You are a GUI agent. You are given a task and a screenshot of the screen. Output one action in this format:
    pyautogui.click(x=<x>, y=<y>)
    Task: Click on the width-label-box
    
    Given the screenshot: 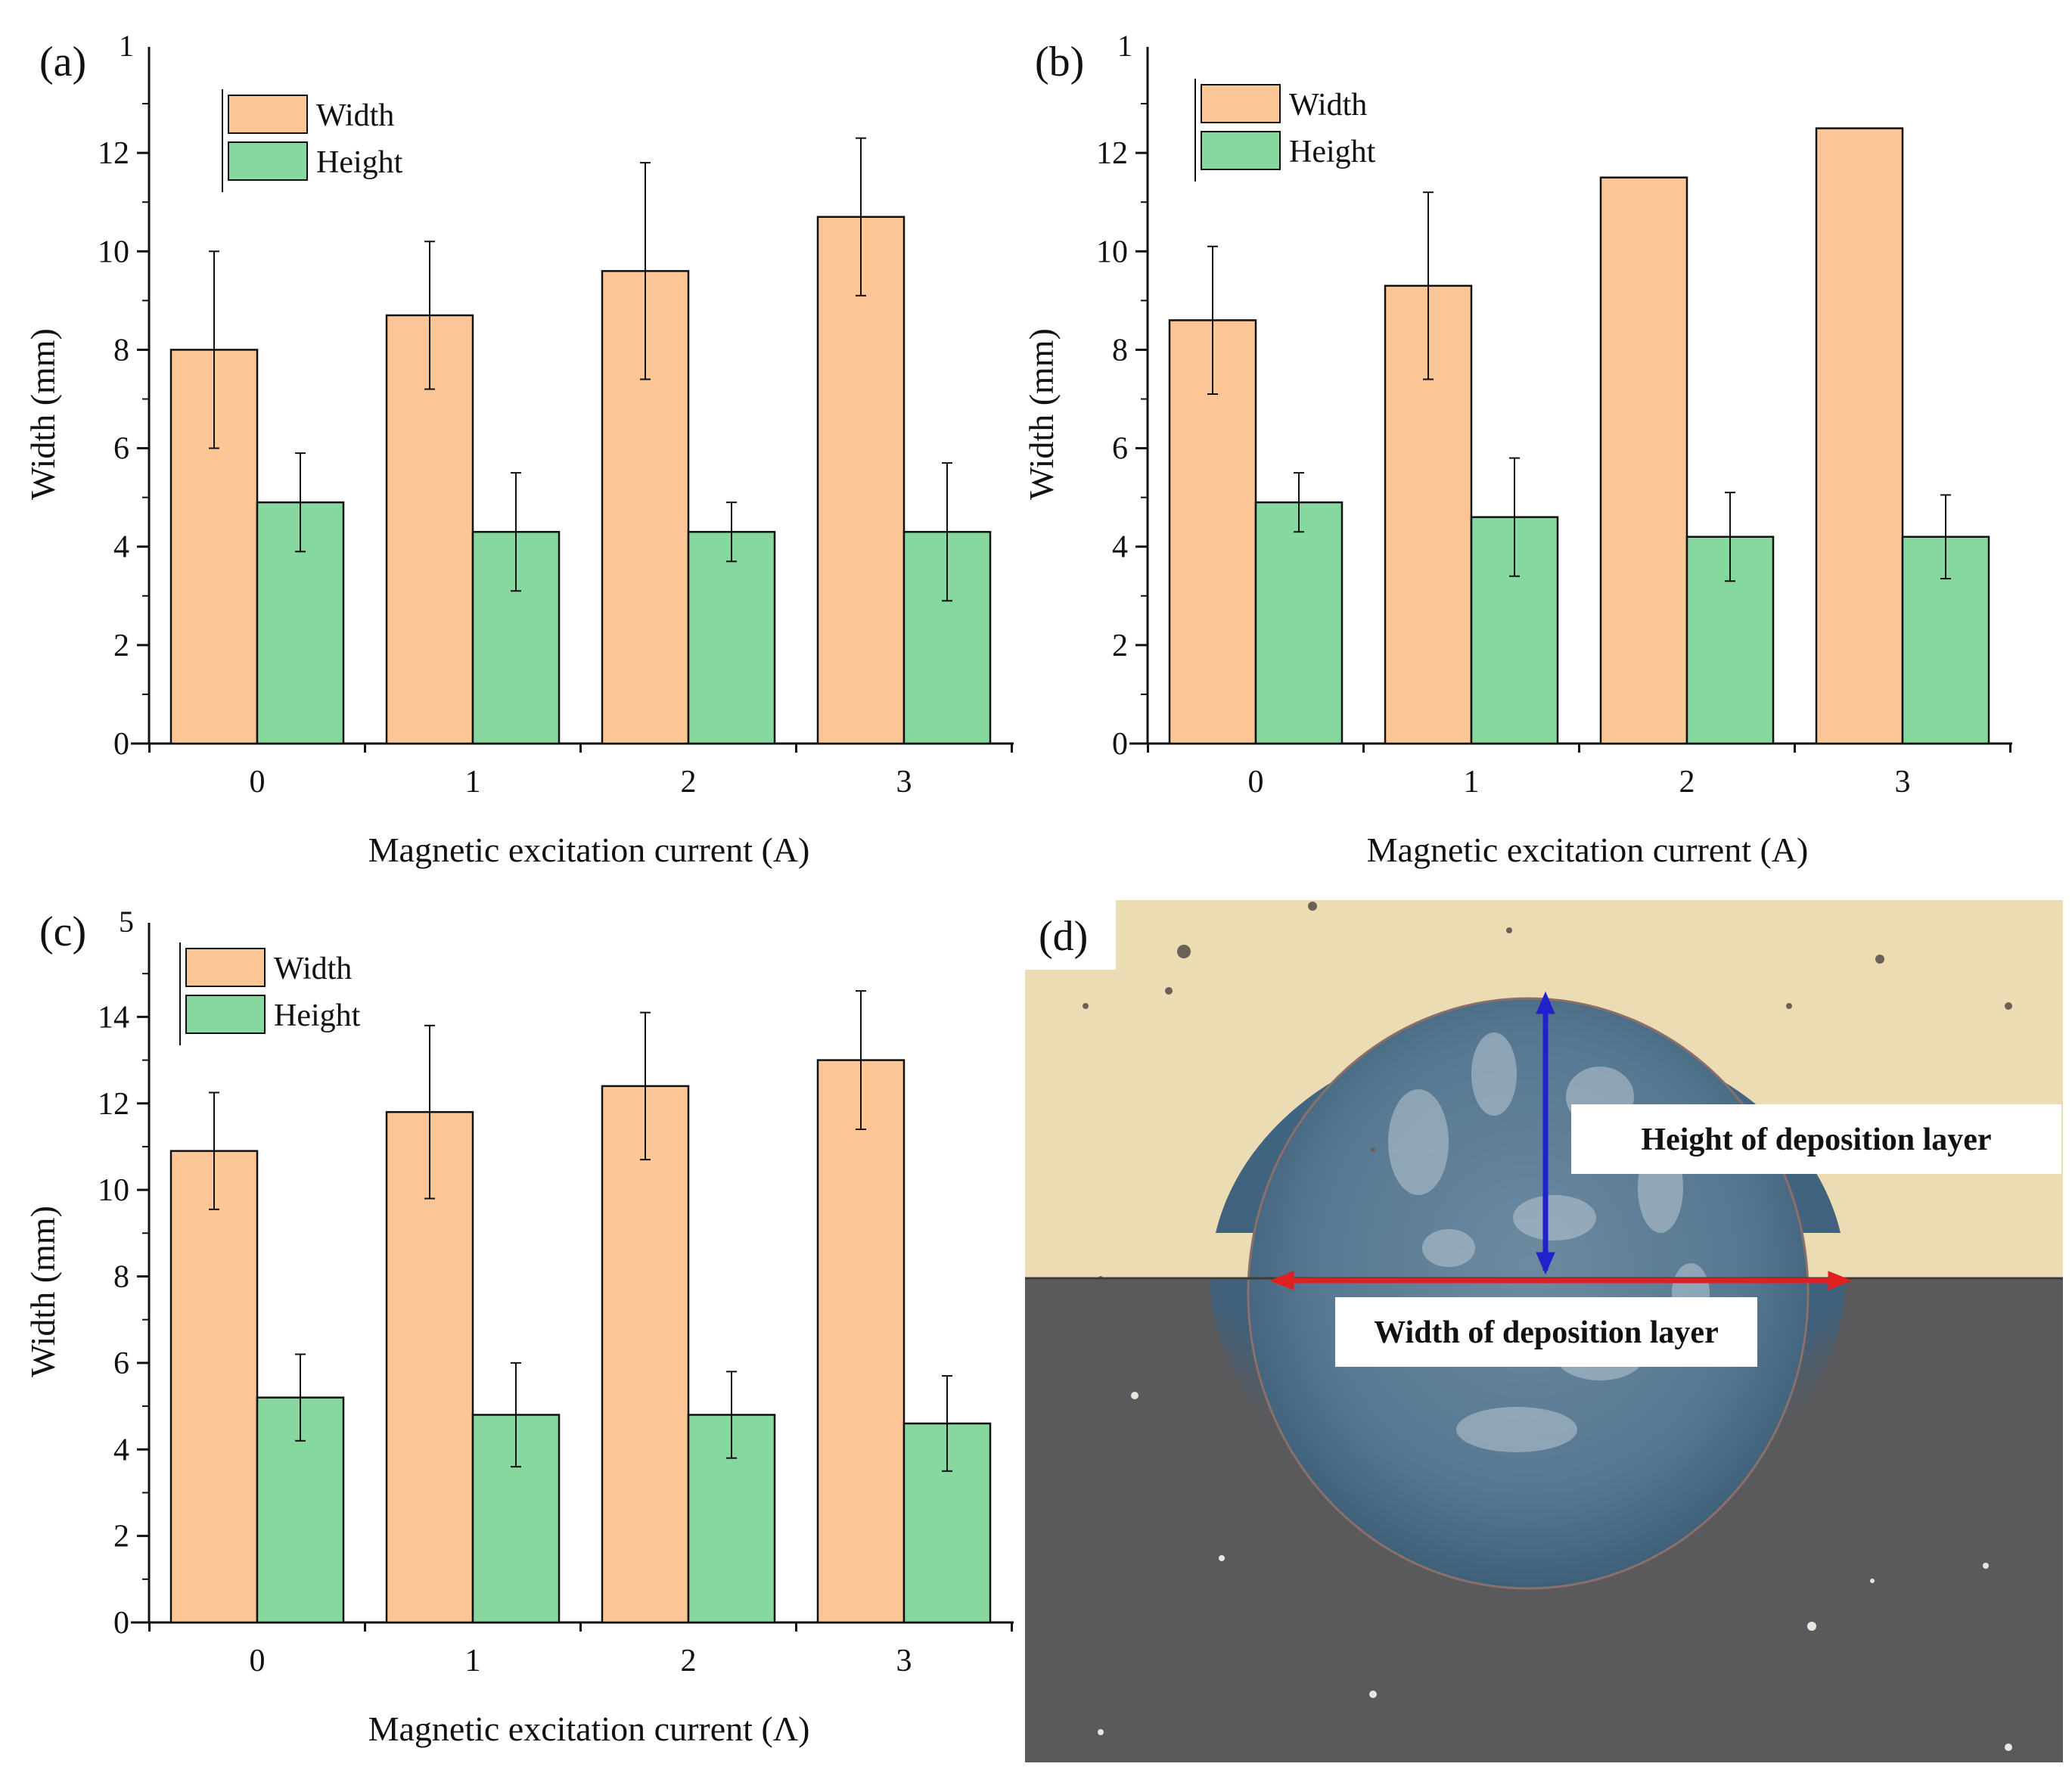 What is the action you would take?
    pyautogui.click(x=1546, y=1332)
    